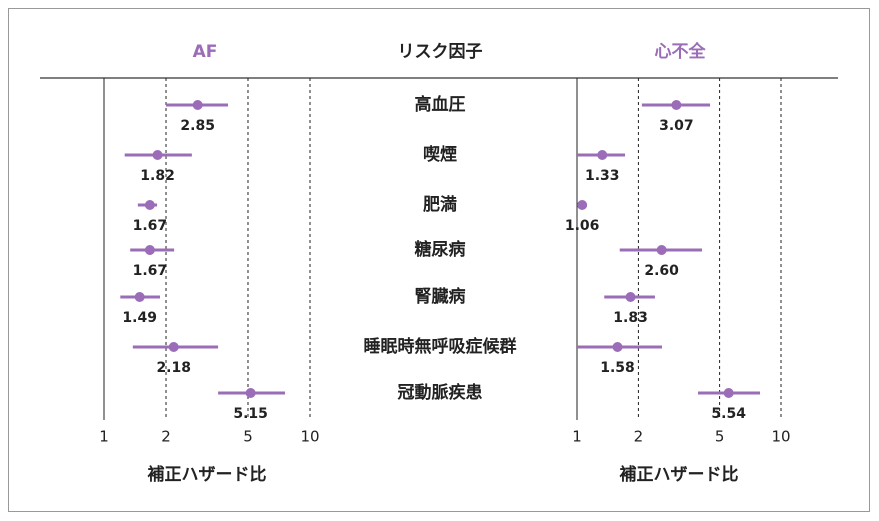 The width and height of the screenshot is (879, 521). I want to click on panel-title: AF, so click(205, 52).